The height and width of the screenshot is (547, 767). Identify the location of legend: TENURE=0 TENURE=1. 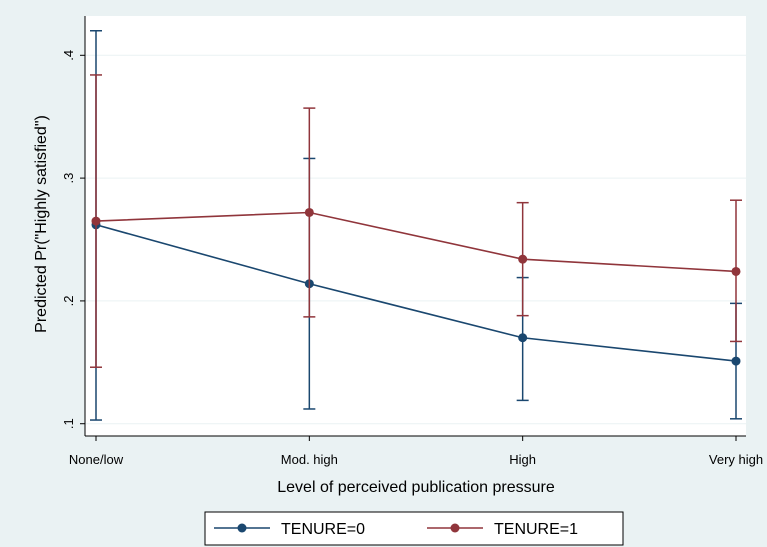
(414, 528).